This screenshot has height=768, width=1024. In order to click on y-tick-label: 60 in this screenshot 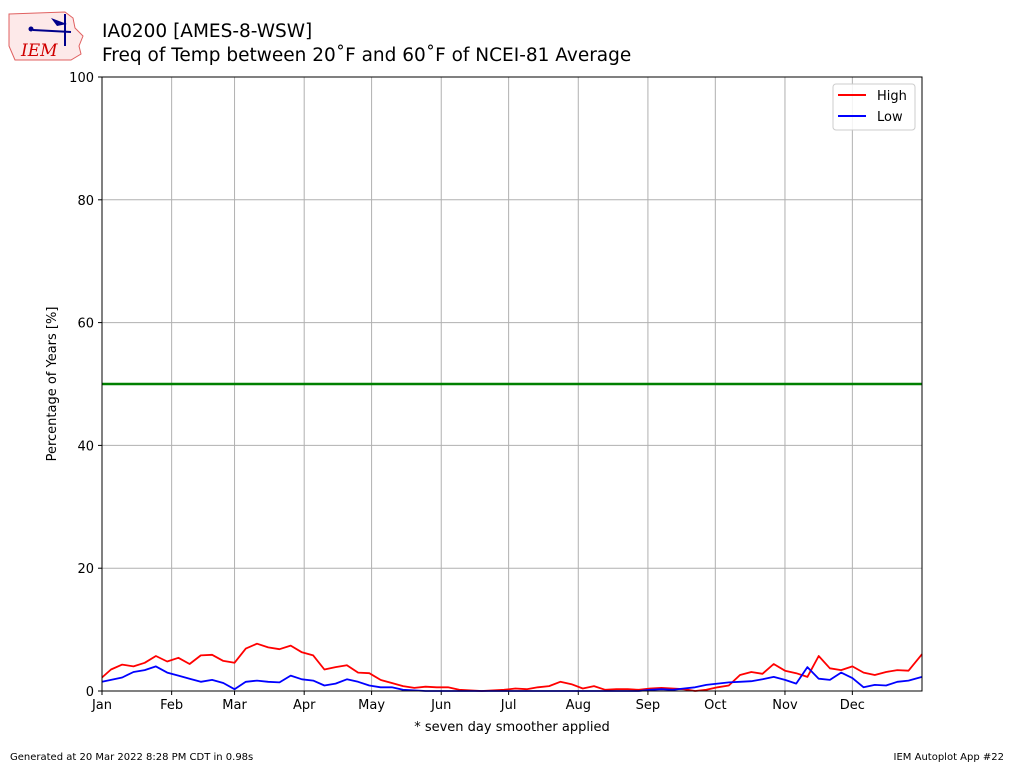, I will do `click(85, 324)`.